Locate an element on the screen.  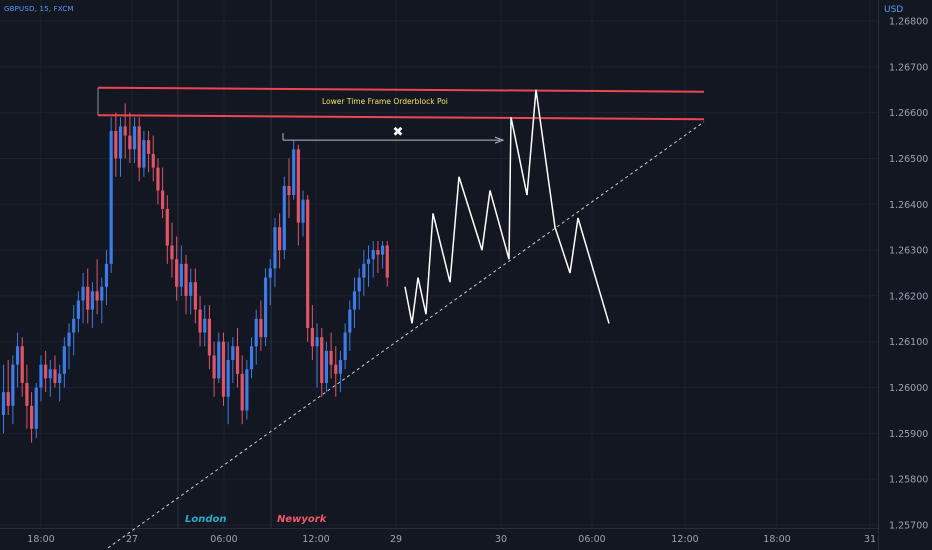
price-tick-label: 1.26100 is located at coordinates (908, 342).